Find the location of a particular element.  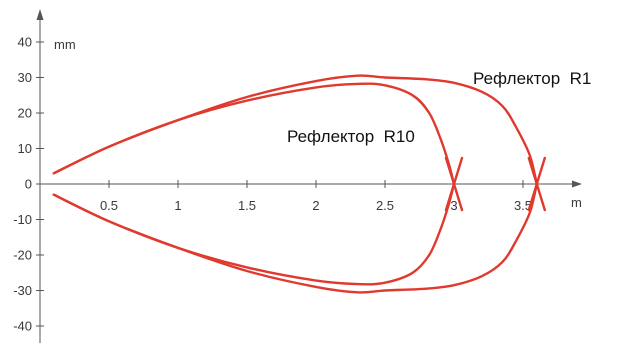

y-tick-label: -30 is located at coordinates (22, 290).